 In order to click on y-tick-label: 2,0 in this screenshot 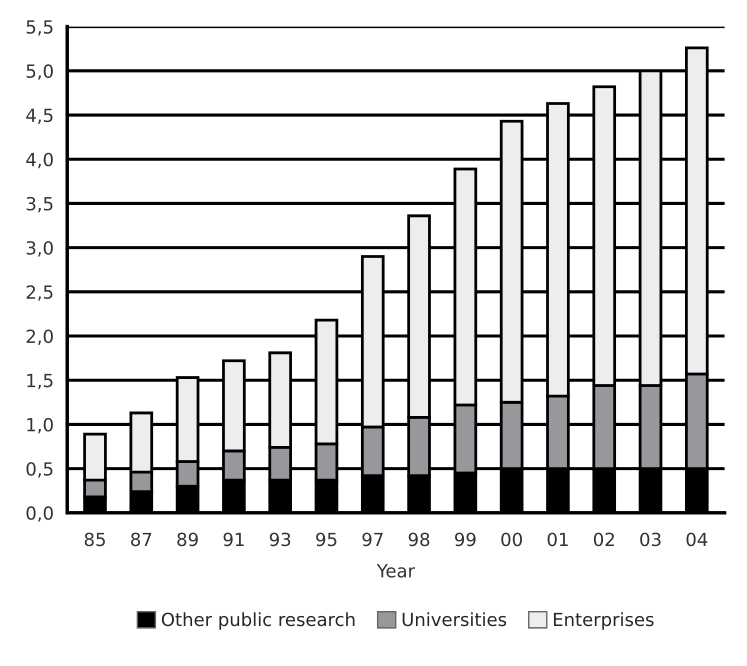, I will do `click(39, 337)`.